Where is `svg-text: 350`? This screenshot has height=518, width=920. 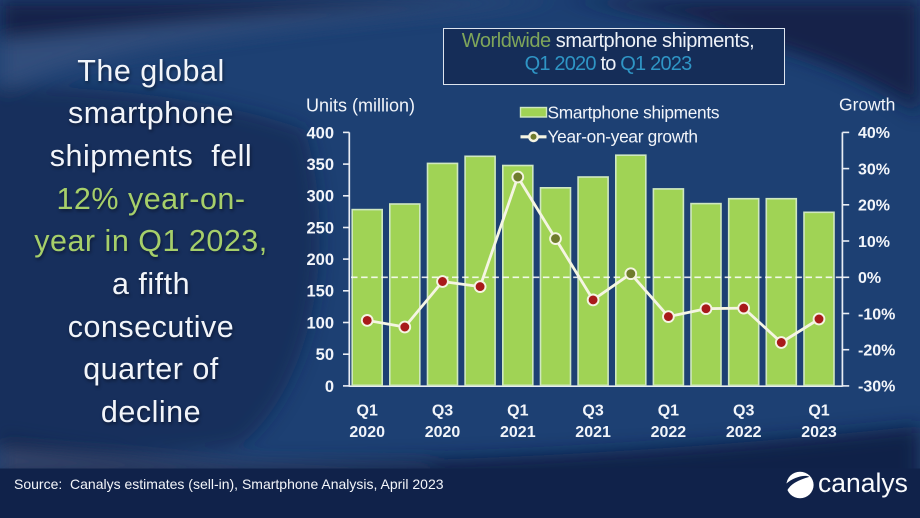 svg-text: 350 is located at coordinates (320, 165).